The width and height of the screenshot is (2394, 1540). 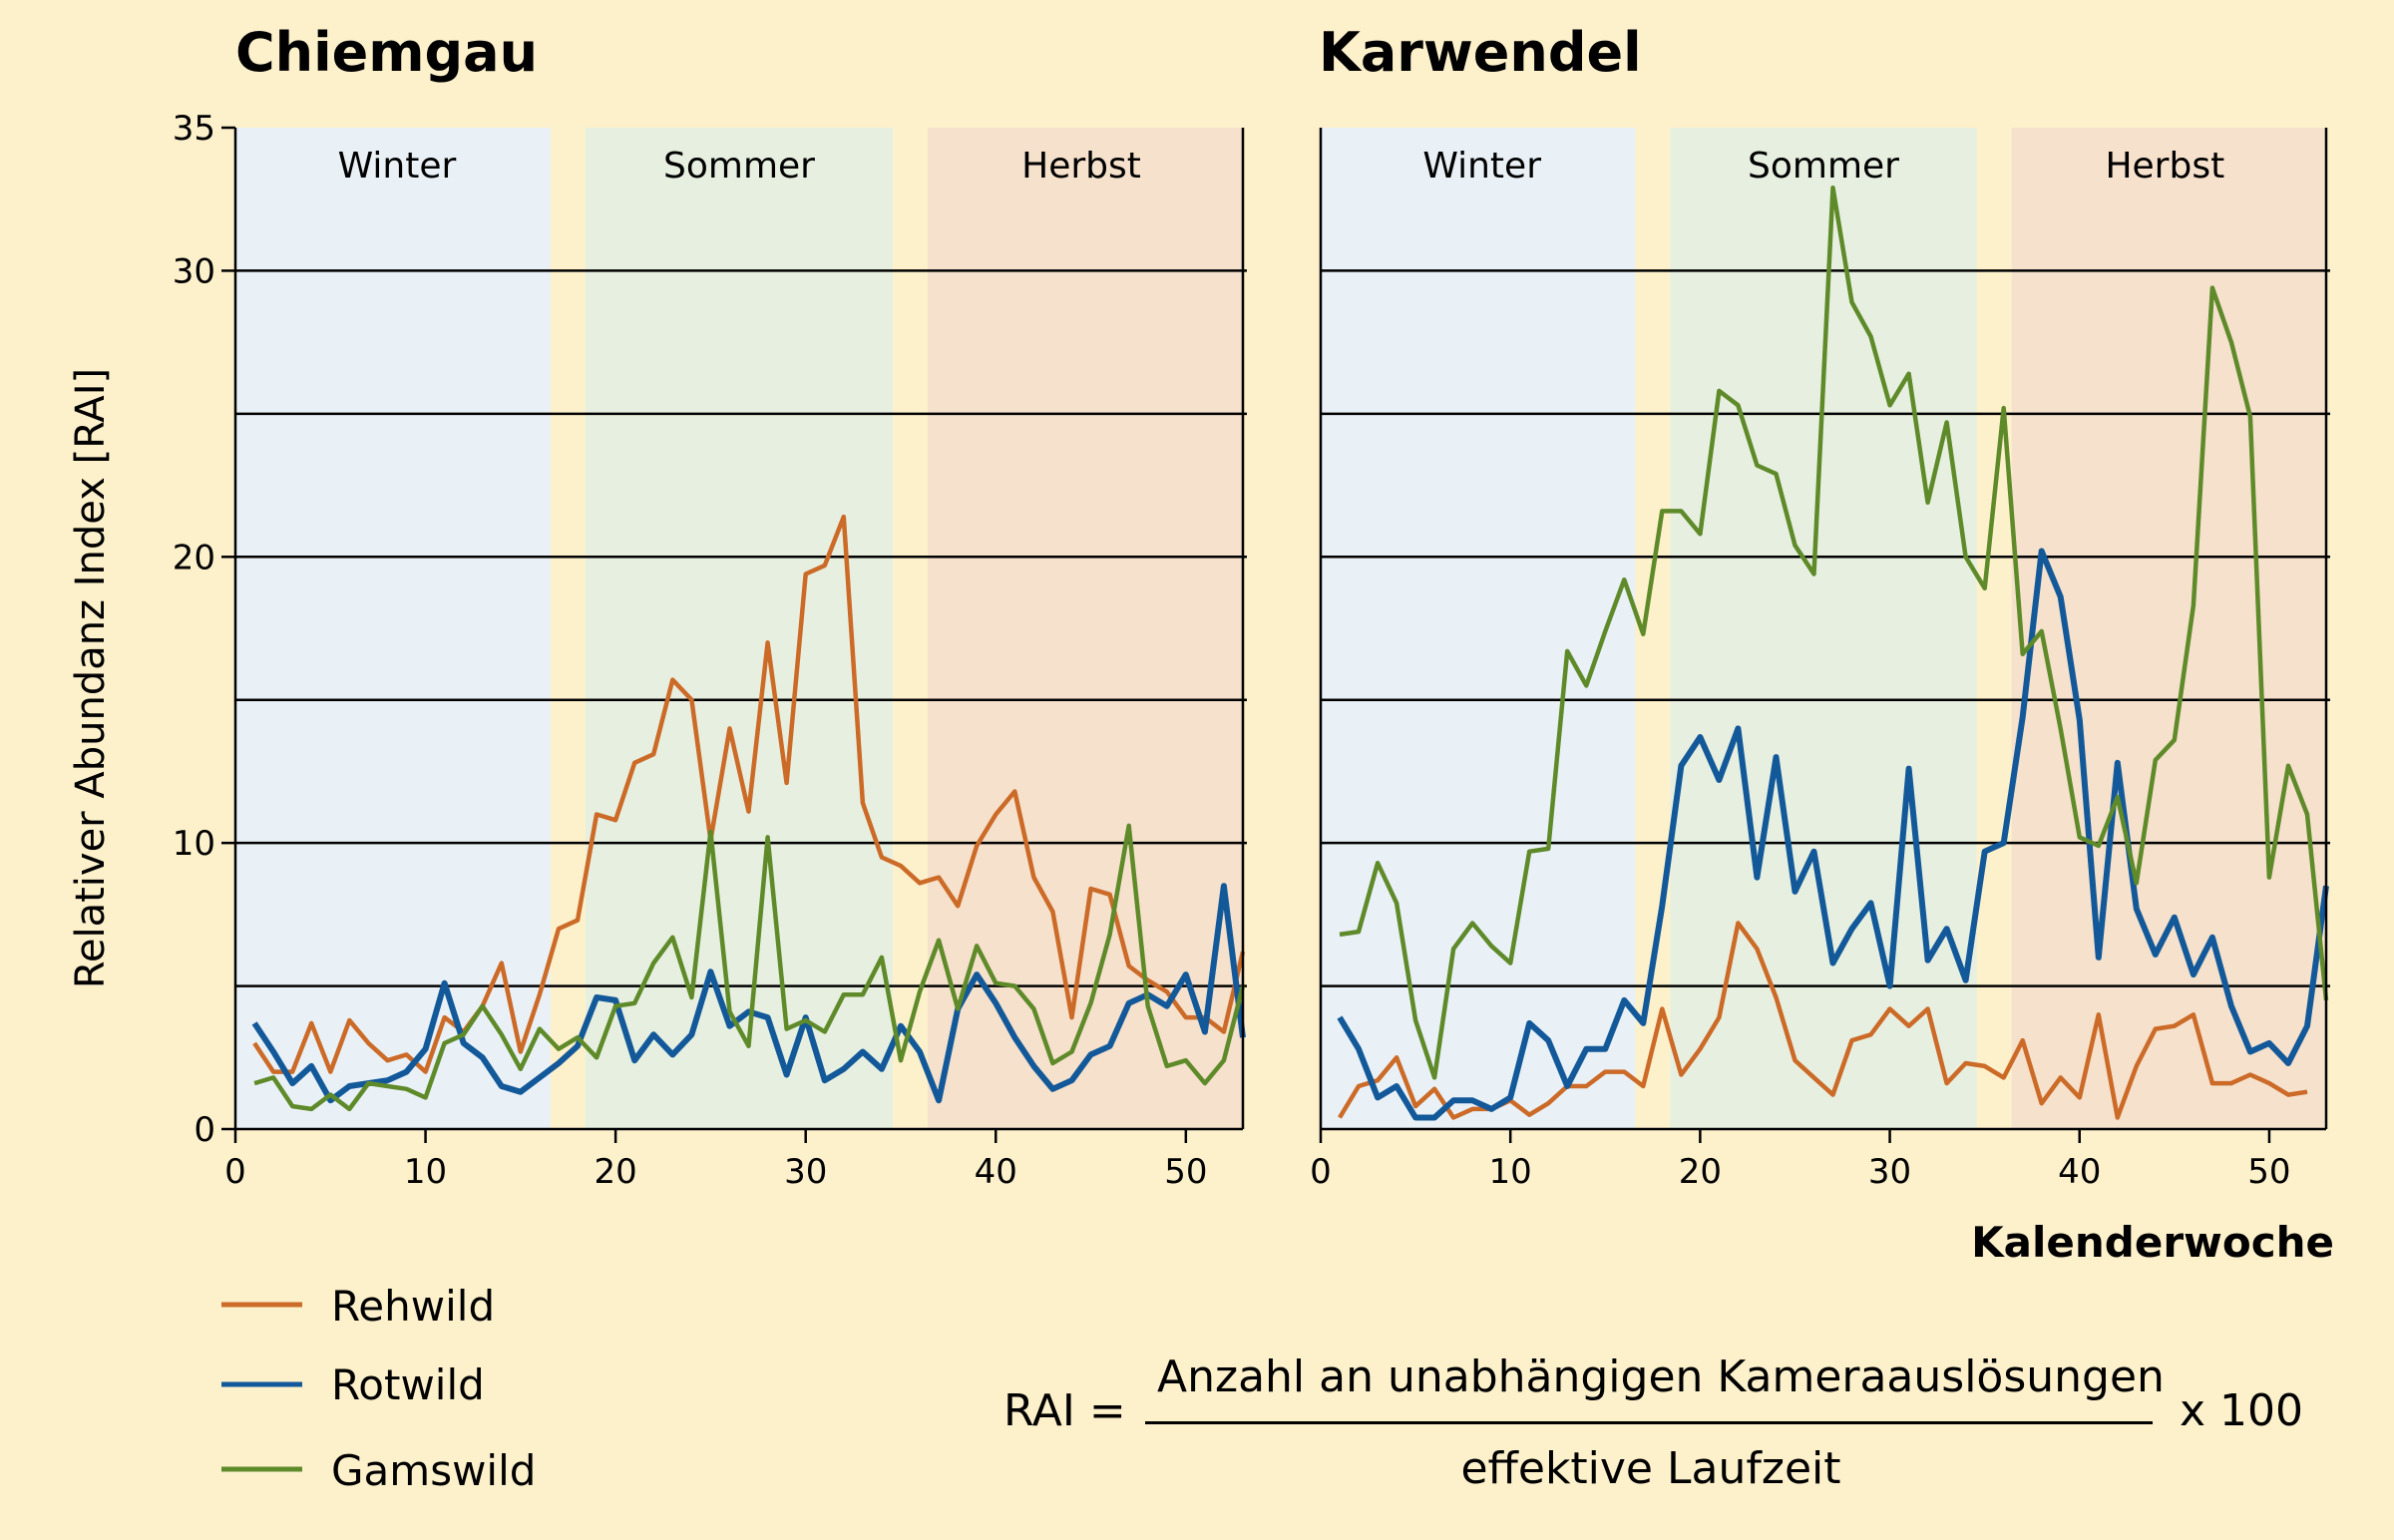 What do you see at coordinates (194, 129) in the screenshot?
I see `y-tick-label: 35` at bounding box center [194, 129].